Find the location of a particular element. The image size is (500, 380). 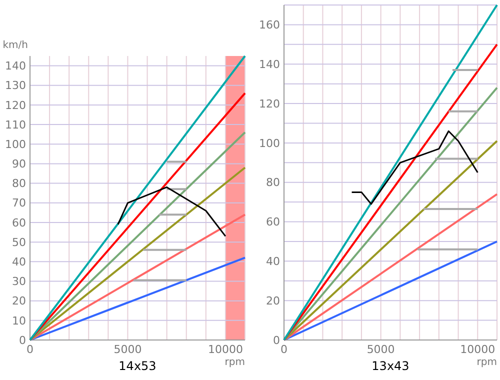

y-tick-label: 10 is located at coordinates (19, 321).